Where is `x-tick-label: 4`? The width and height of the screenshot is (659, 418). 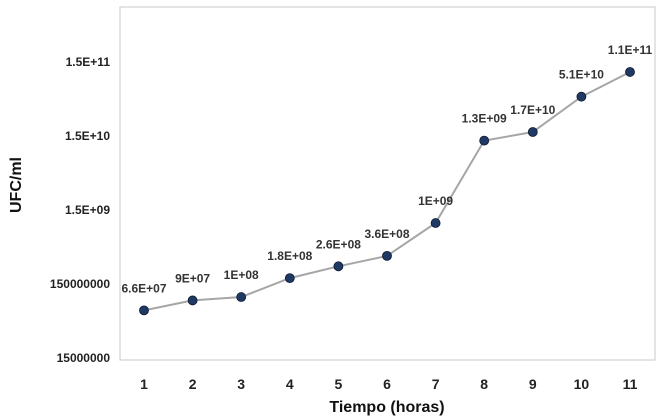 x-tick-label: 4 is located at coordinates (290, 384).